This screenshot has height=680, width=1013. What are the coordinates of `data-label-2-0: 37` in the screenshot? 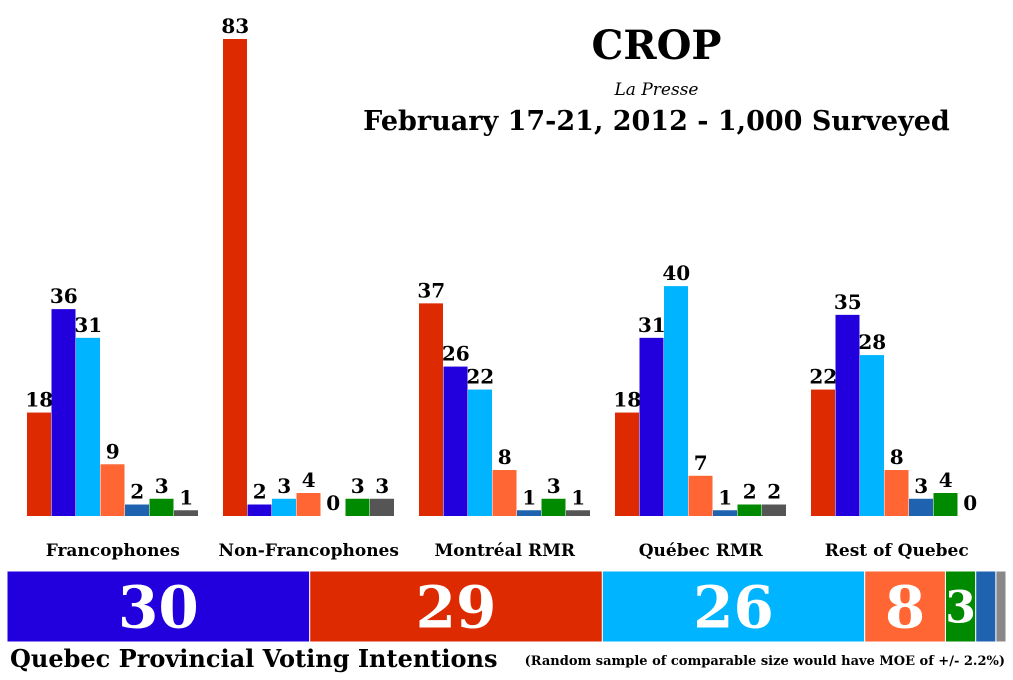 It's located at (431, 290).